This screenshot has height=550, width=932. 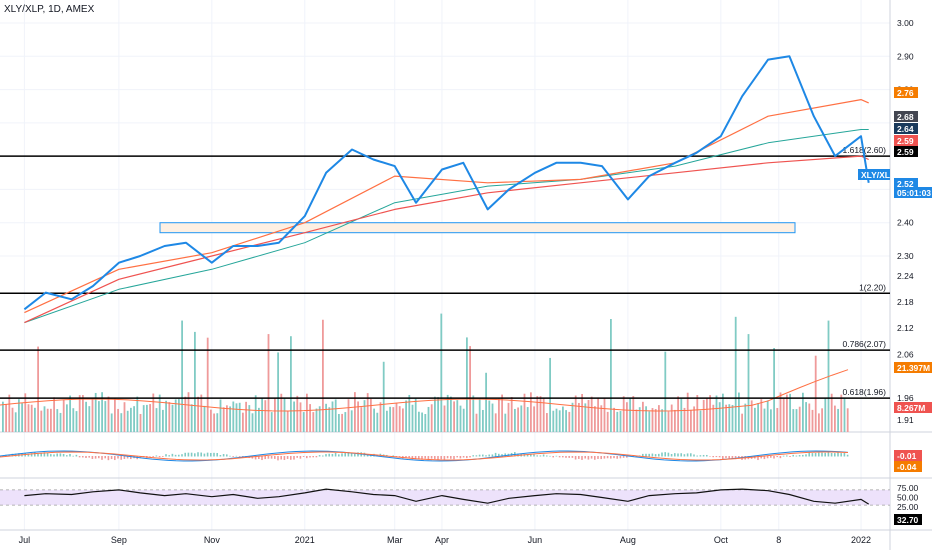 I want to click on support-zone, so click(x=477, y=228).